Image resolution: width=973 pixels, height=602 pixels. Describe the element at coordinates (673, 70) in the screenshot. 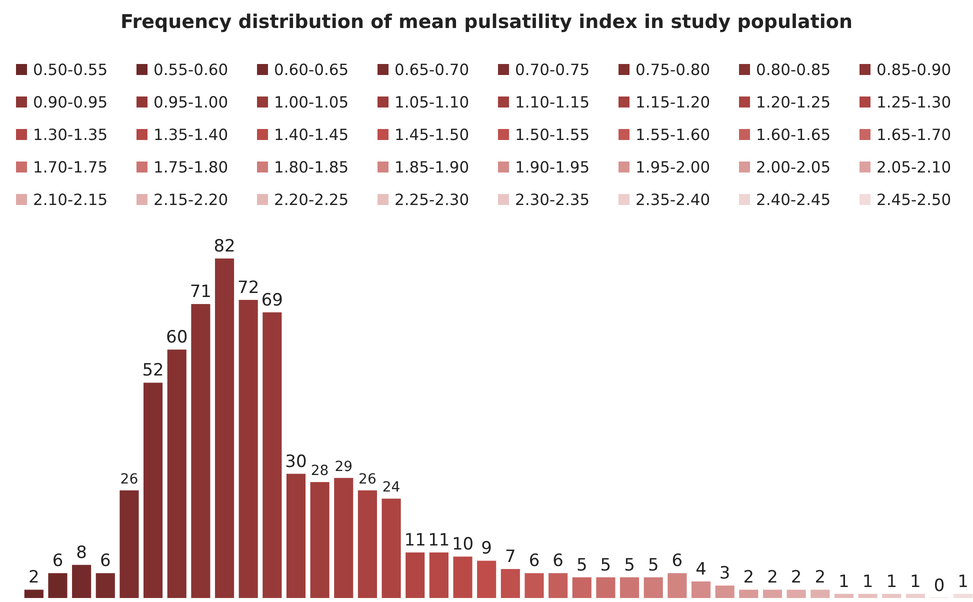

I see `legend-label: 0.75-0.80` at that location.